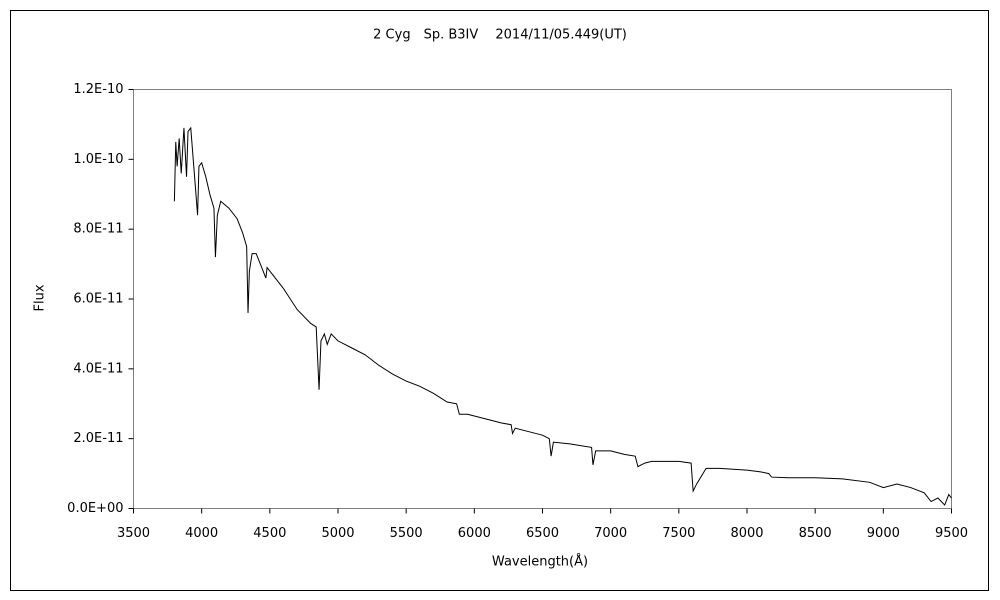 The height and width of the screenshot is (600, 1000). What do you see at coordinates (678, 533) in the screenshot?
I see `x-tick-label: 7500` at bounding box center [678, 533].